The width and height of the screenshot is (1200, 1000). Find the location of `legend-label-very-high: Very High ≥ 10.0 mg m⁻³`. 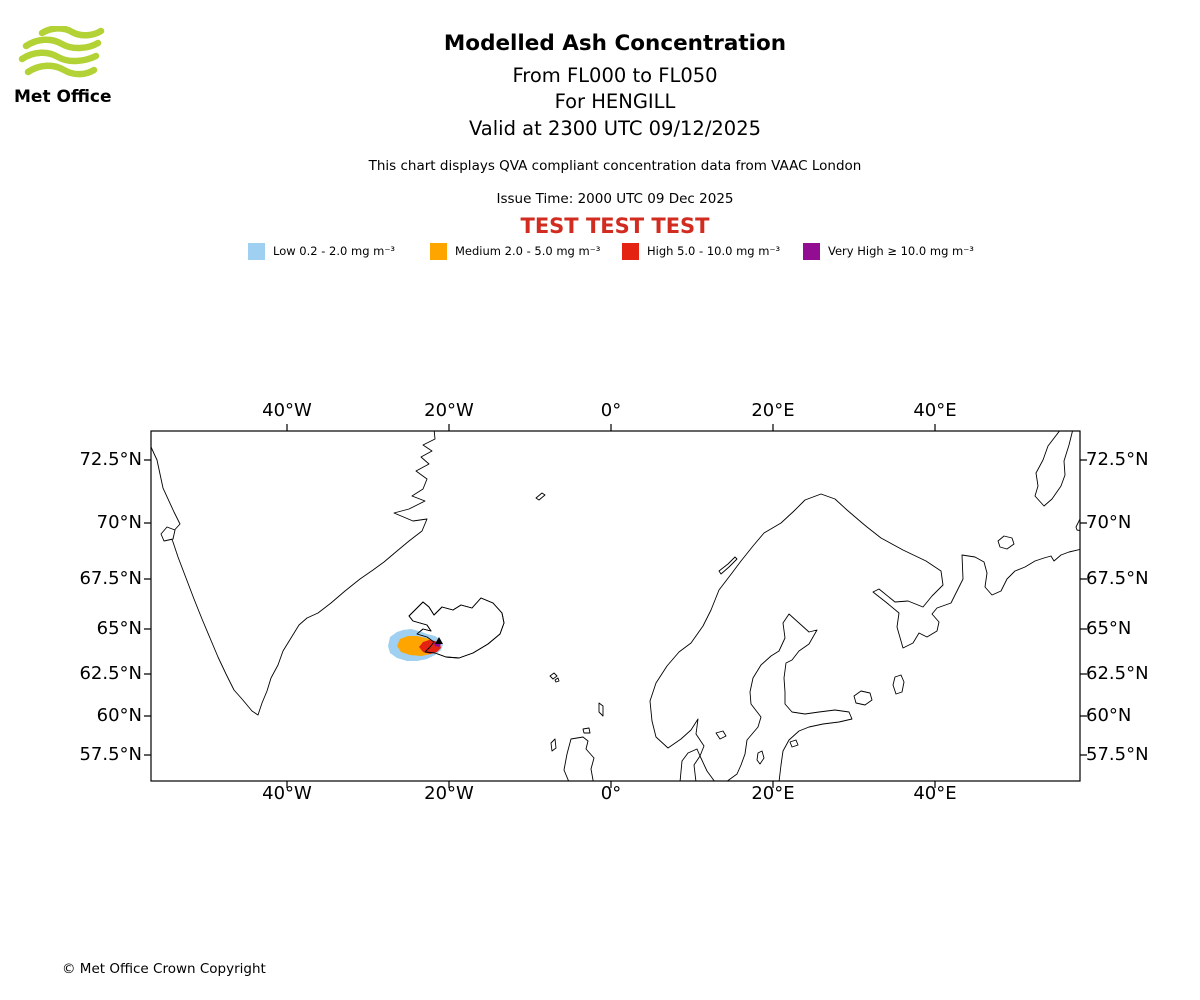

legend-label-very-high: Very High ≥ 10.0 mg m⁻³ is located at coordinates (901, 251).